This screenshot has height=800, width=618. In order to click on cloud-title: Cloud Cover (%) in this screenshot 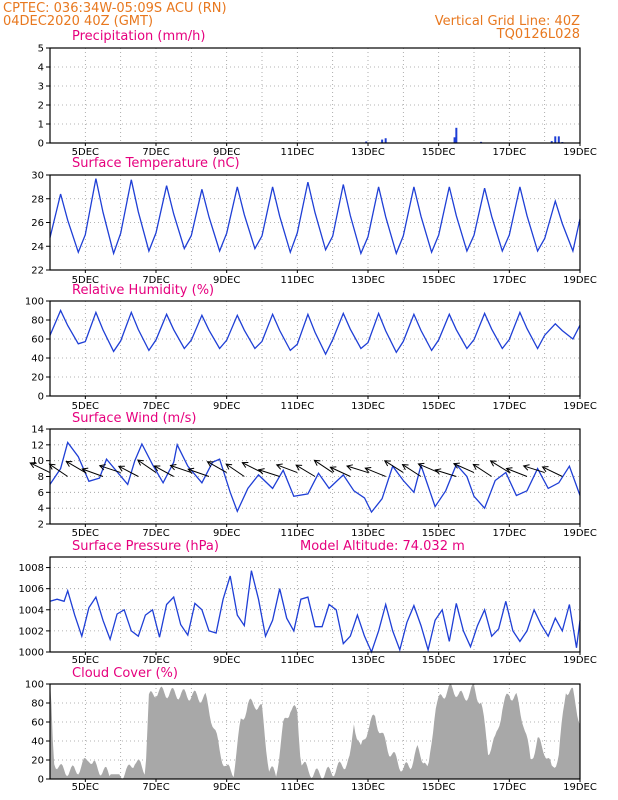, I will do `click(125, 673)`.